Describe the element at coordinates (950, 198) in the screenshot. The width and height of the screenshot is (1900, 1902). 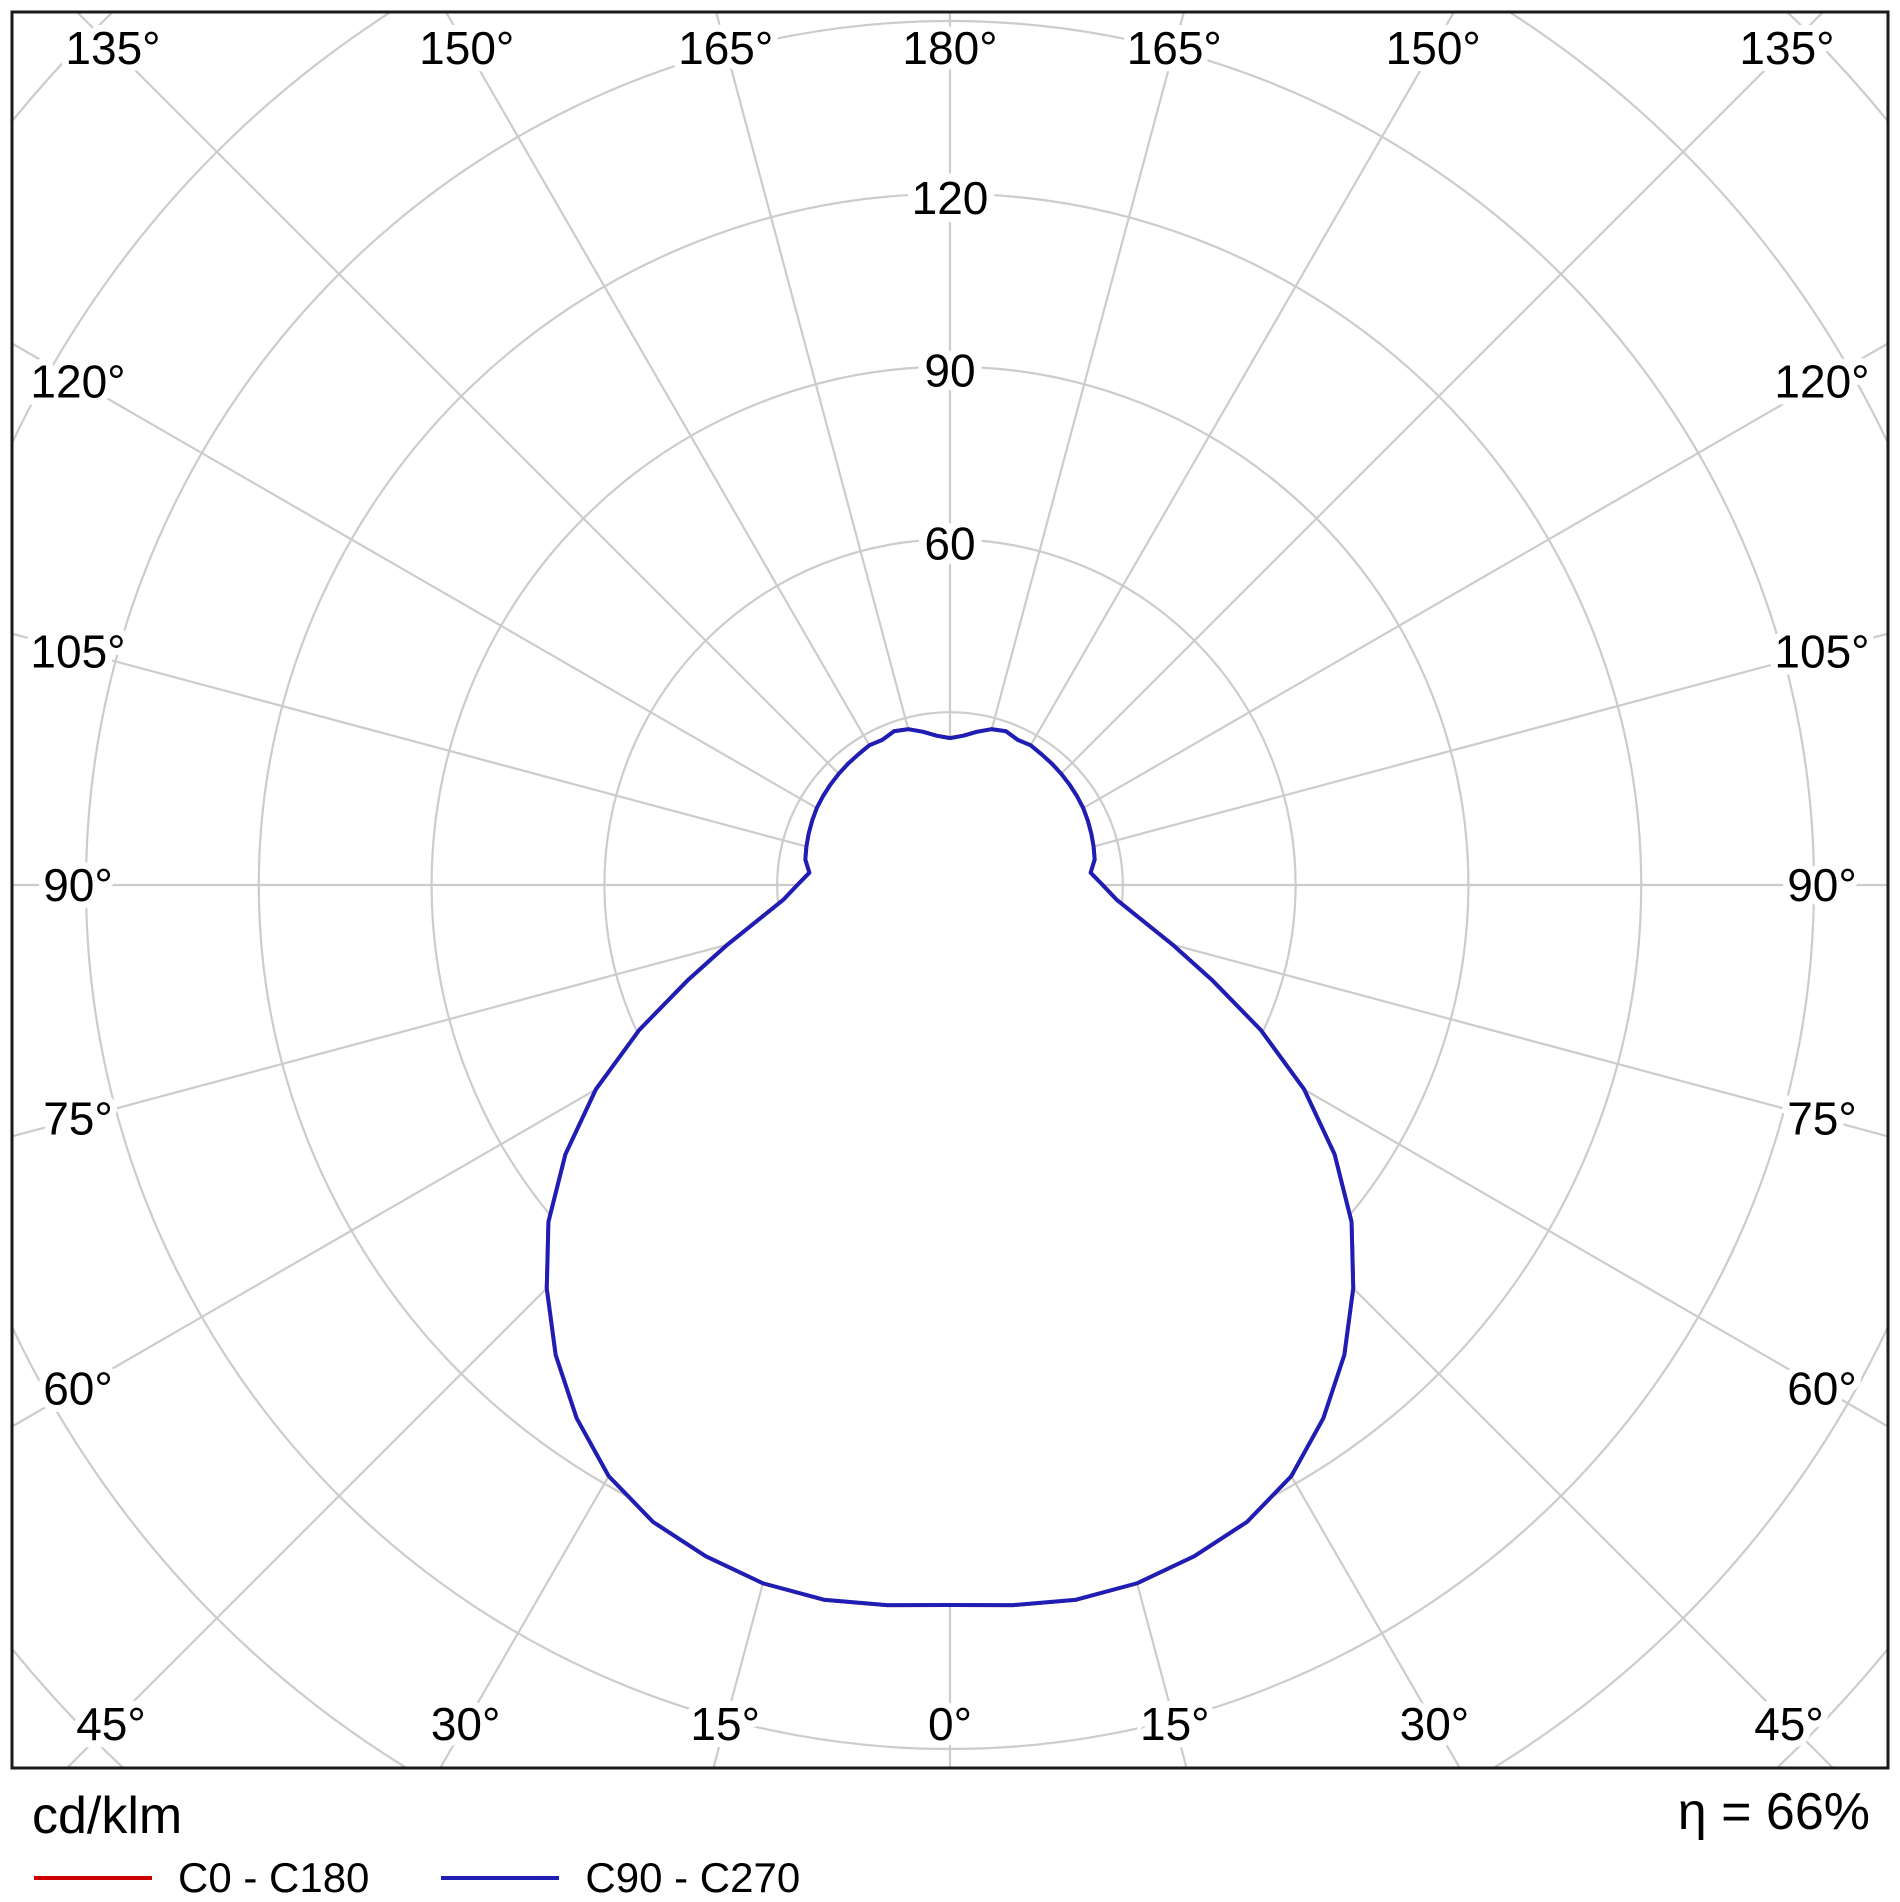
I see `svg-text: 120` at that location.